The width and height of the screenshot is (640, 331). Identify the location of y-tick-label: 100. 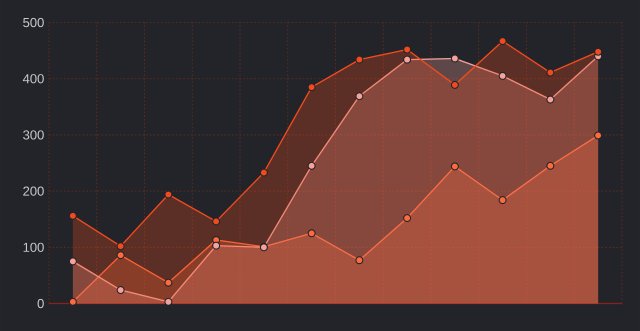
(34, 247).